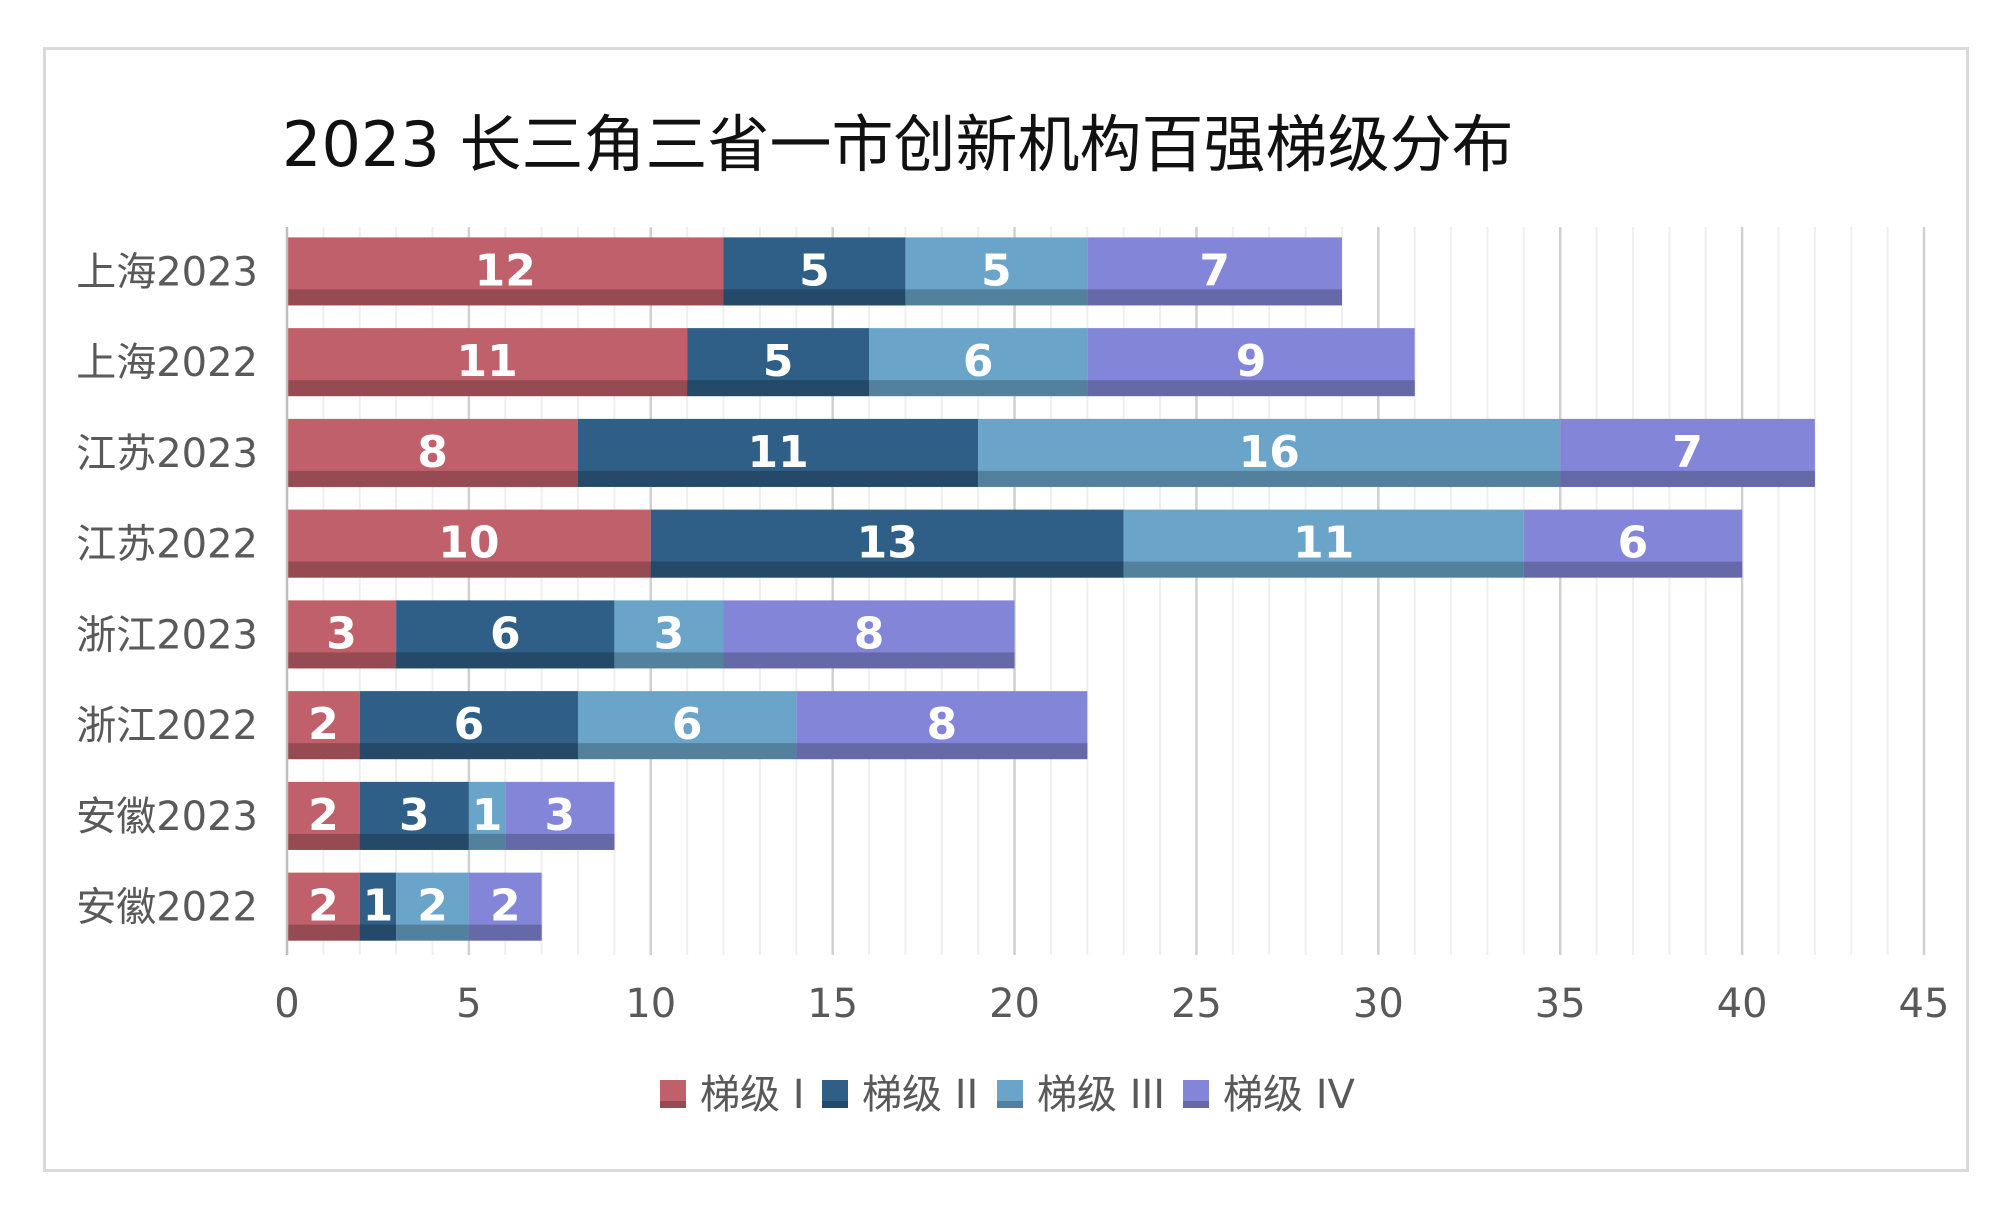 Image resolution: width=2008 pixels, height=1225 pixels. I want to click on legend: 梯级 I 梯级 II 梯级 III 梯级 IV, so click(1008, 1095).